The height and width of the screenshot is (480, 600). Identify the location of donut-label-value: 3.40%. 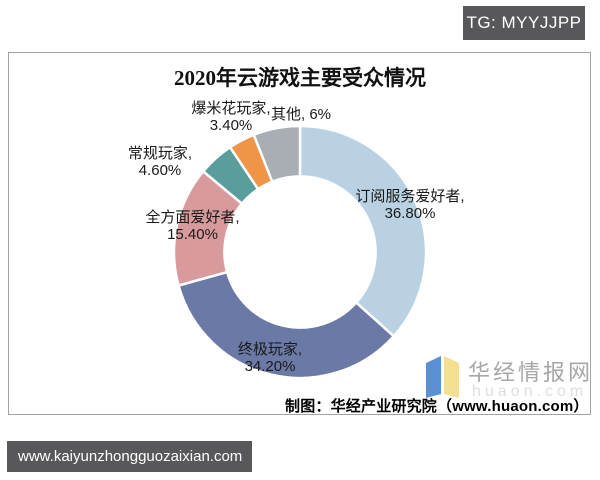
(231, 125).